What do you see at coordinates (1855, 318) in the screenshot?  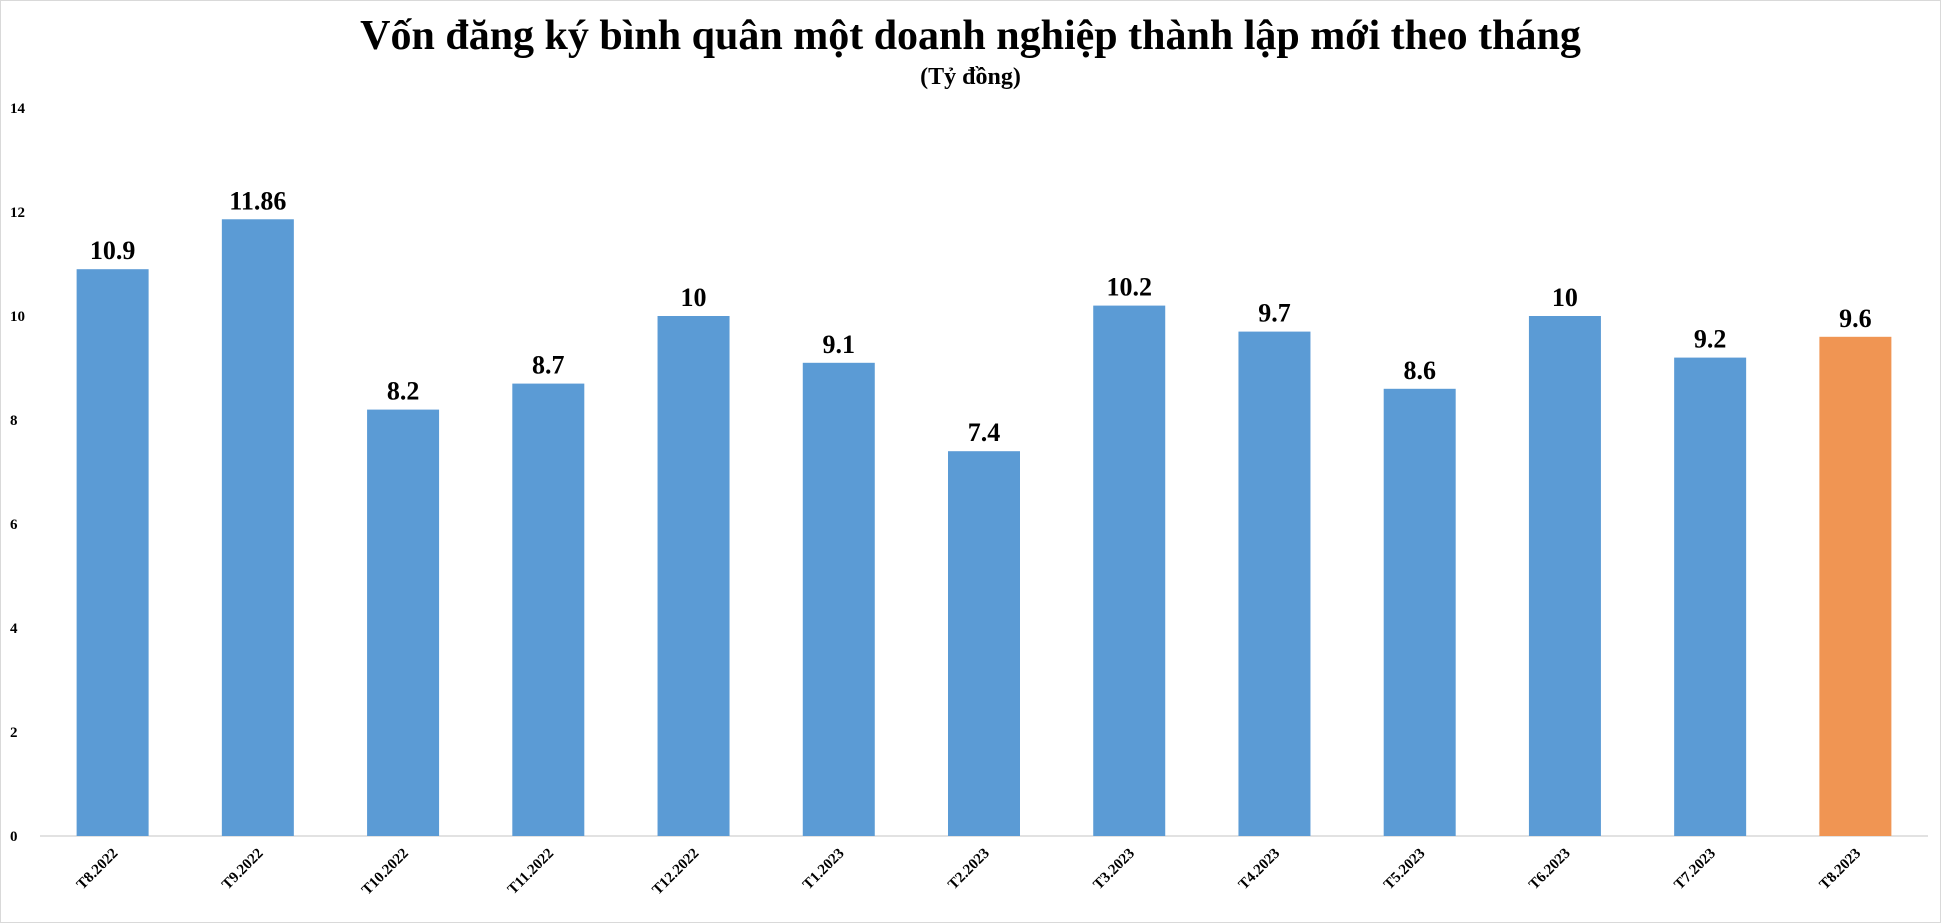 I see `data-label: 9.6` at bounding box center [1855, 318].